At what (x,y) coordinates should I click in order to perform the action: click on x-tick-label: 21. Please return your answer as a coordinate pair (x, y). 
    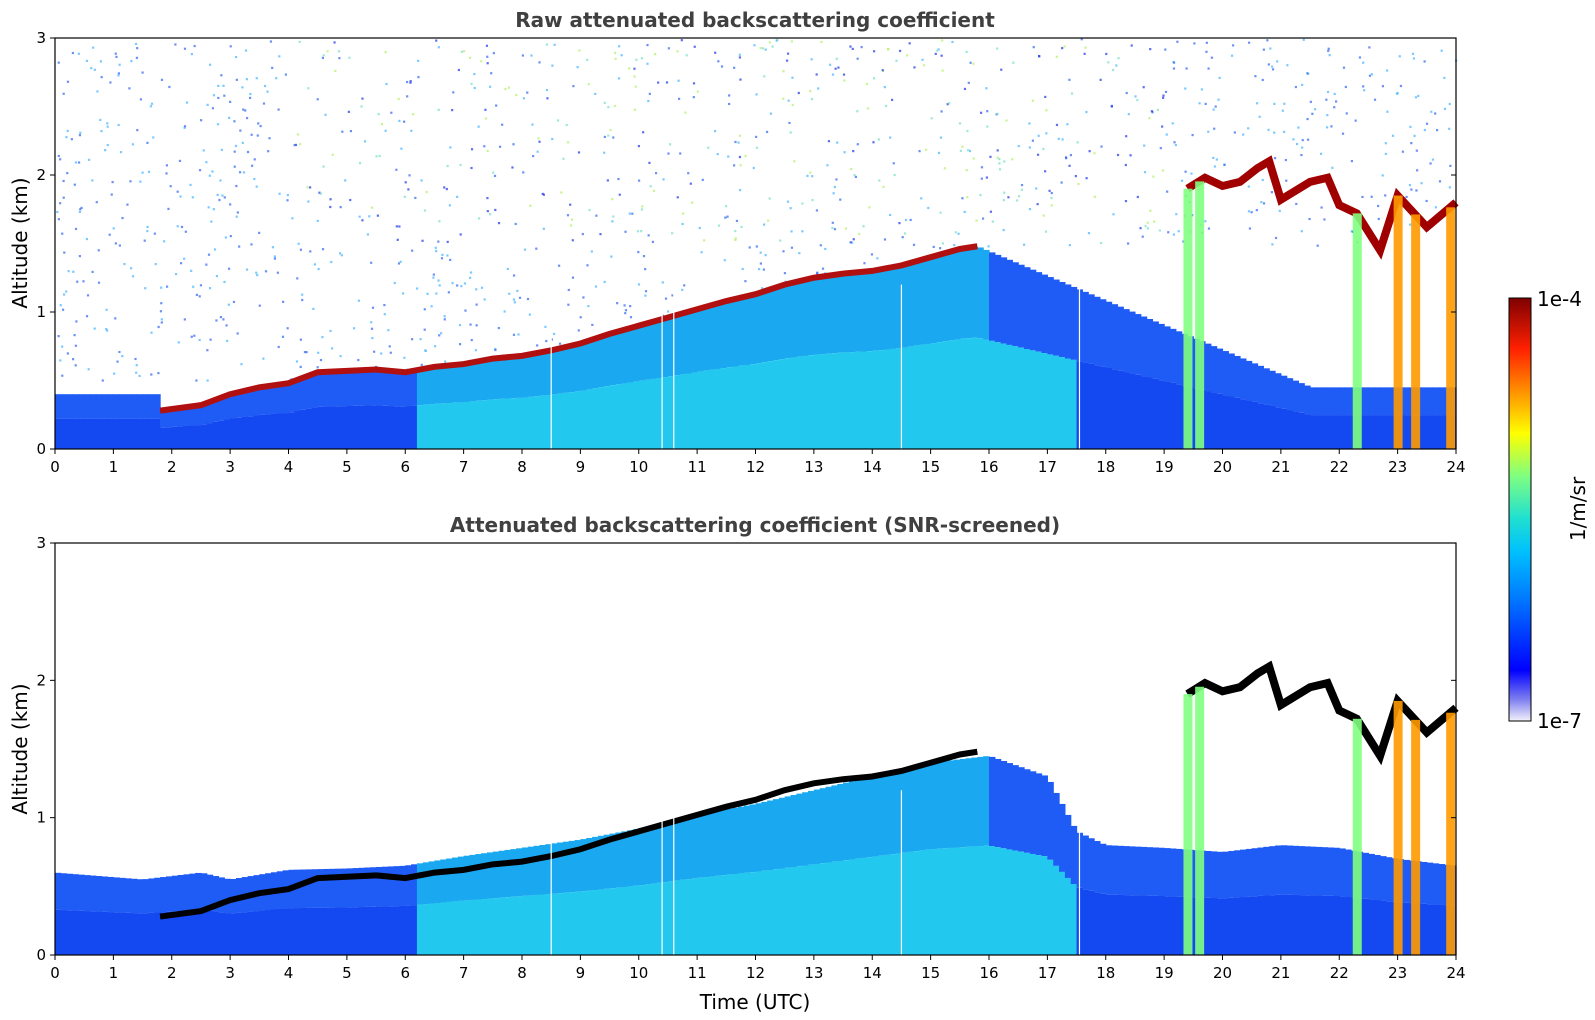
    Looking at the image, I should click on (1280, 973).